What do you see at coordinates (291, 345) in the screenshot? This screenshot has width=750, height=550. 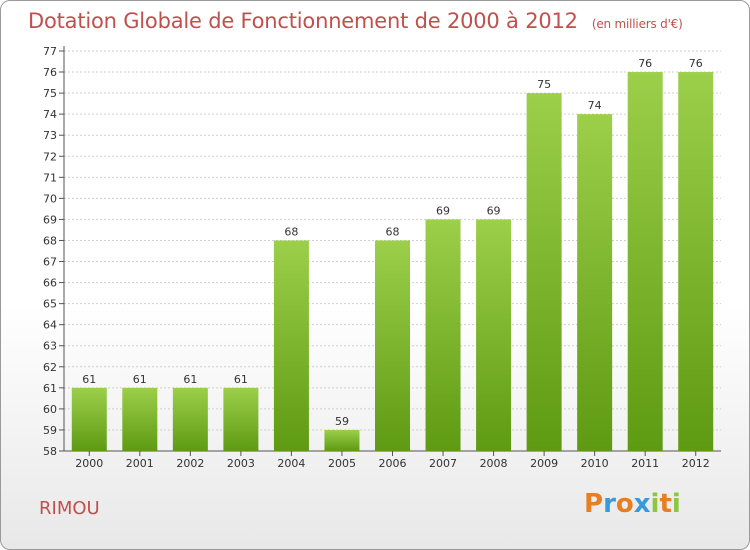 I see `bar-2004` at bounding box center [291, 345].